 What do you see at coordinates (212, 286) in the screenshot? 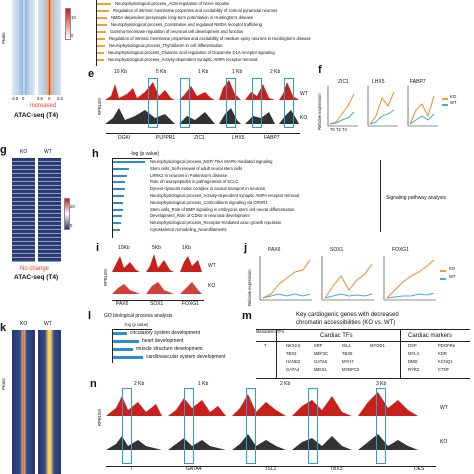
I see `track-label-ko: KO` at bounding box center [212, 286].